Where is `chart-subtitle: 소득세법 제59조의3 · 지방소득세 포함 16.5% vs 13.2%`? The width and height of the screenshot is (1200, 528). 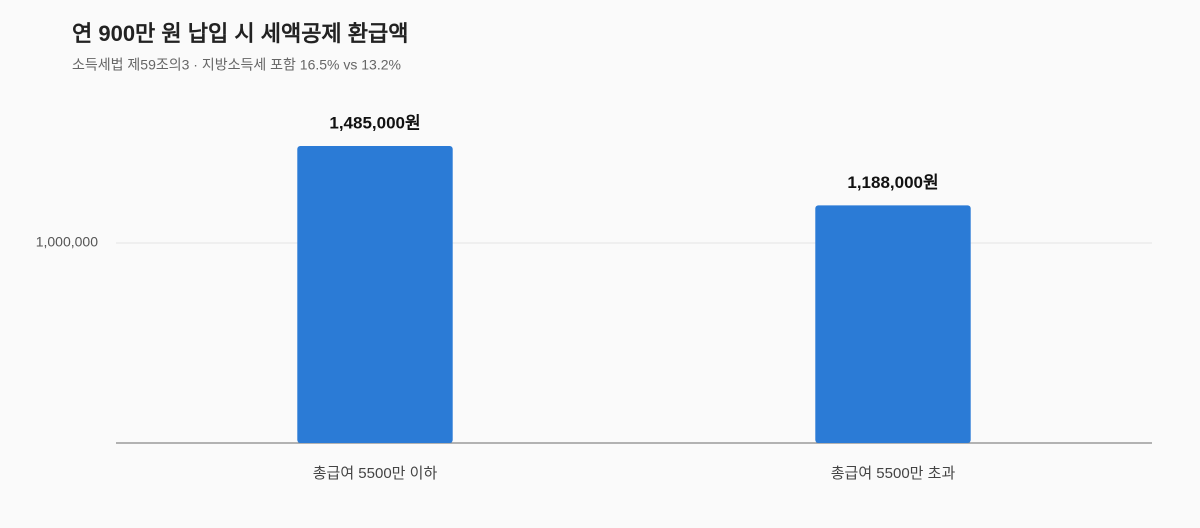 chart-subtitle: 소득세법 제59조의3 · 지방소득세 포함 16.5% vs 13.2% is located at coordinates (236, 65).